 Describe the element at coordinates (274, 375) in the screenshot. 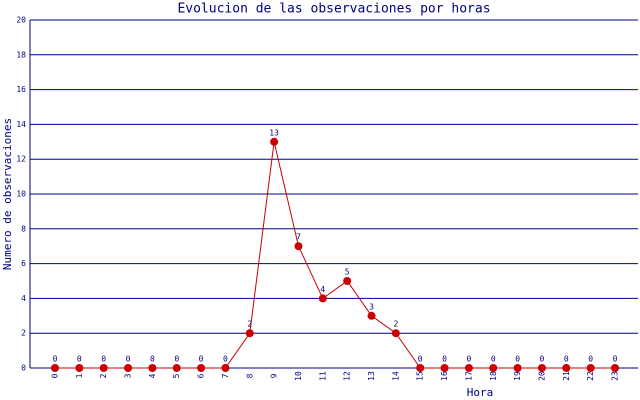

I see `x-tick-label: 9` at that location.